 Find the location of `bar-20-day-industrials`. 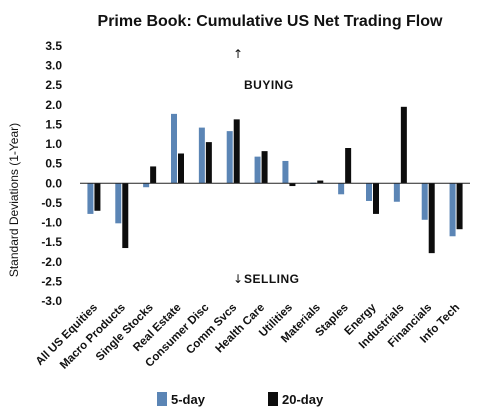

bar-20-day-industrials is located at coordinates (403, 145).